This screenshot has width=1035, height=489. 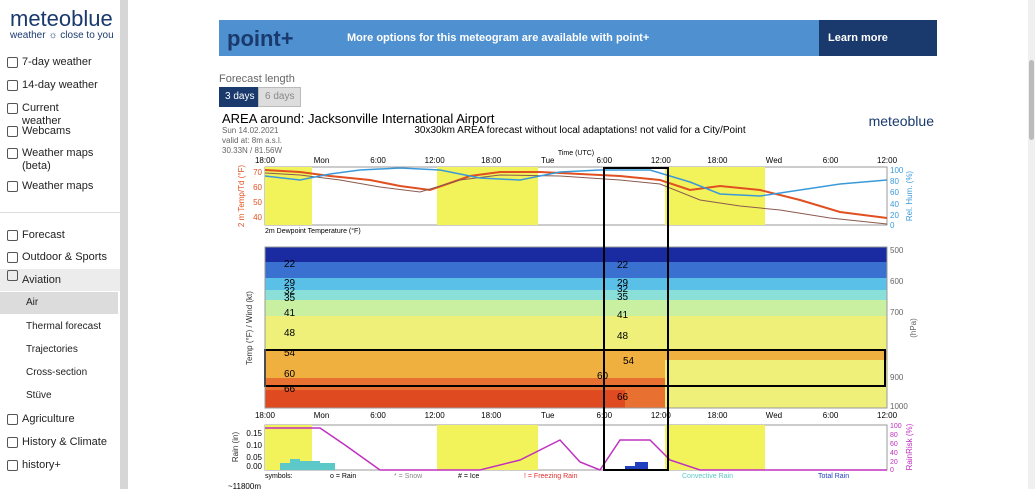 What do you see at coordinates (39, 395) in the screenshot?
I see `submenu-item: Stüve` at bounding box center [39, 395].